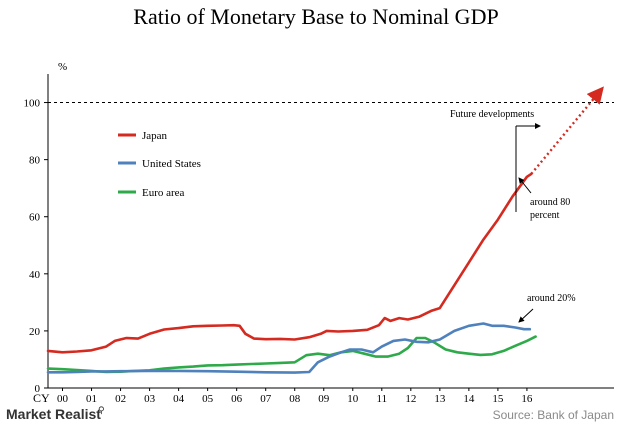  What do you see at coordinates (63, 399) in the screenshot?
I see `x-tick-label: 00` at bounding box center [63, 399].